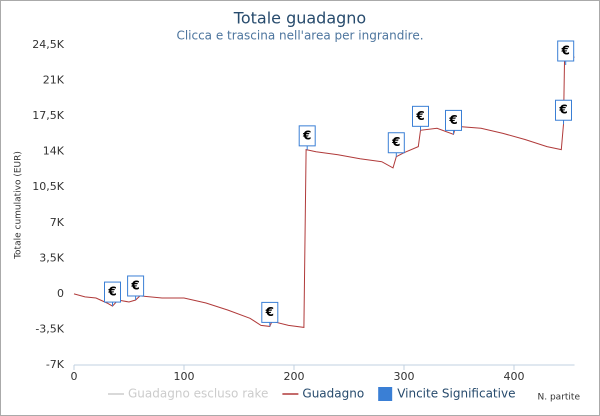 This screenshot has height=416, width=600. I want to click on x-tick-label: 400, so click(514, 376).